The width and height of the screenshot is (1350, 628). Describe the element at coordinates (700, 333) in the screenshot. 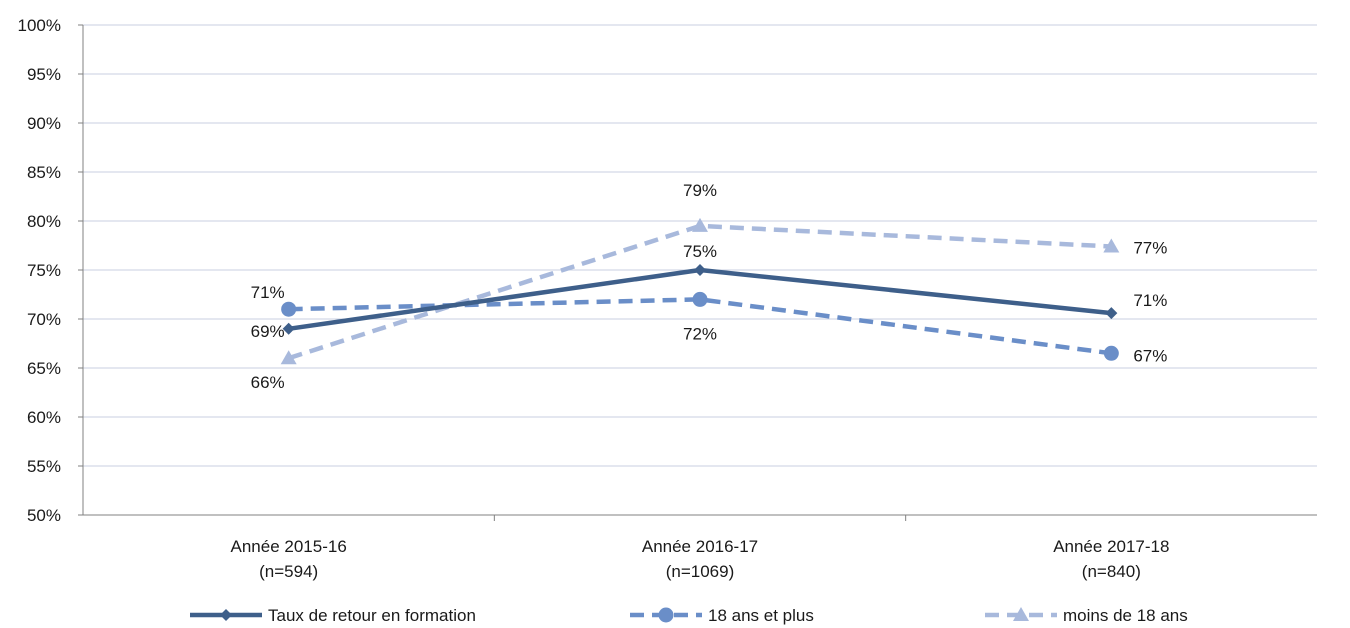

I see `data-label: 72%` at that location.